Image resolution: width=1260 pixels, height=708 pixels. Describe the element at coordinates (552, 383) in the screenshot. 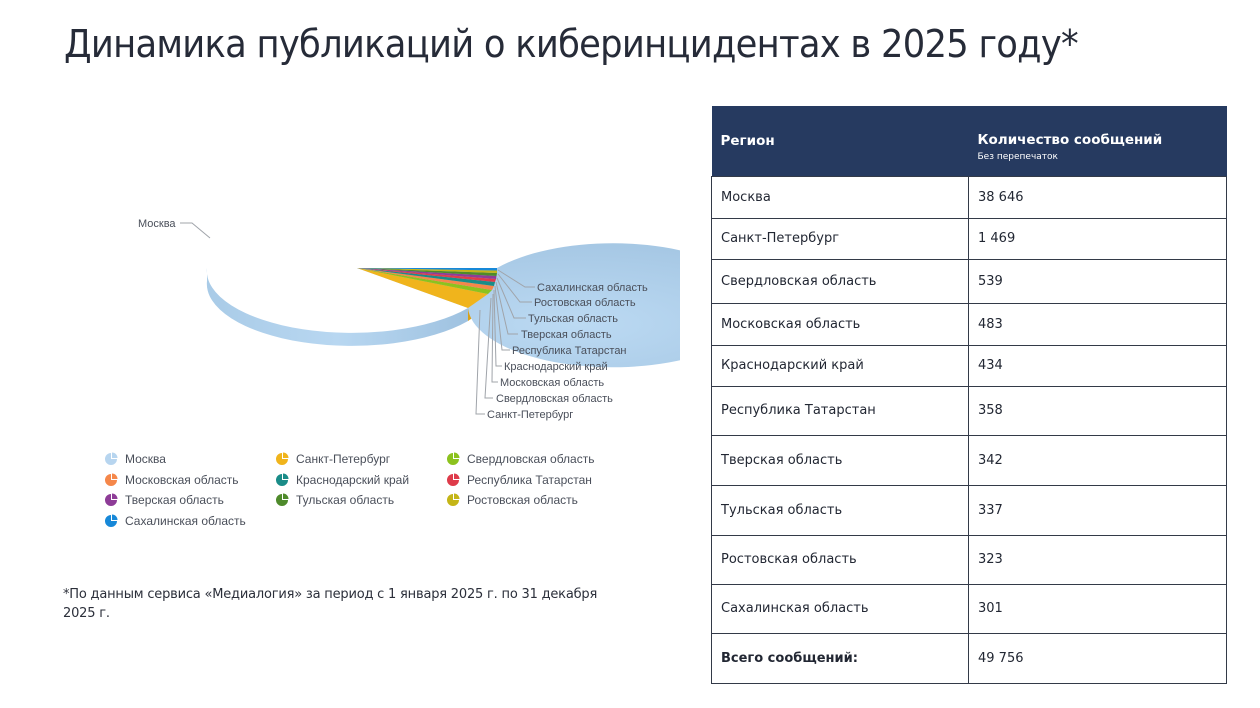

I see `data-label-moscow-oblast: Московская область` at that location.